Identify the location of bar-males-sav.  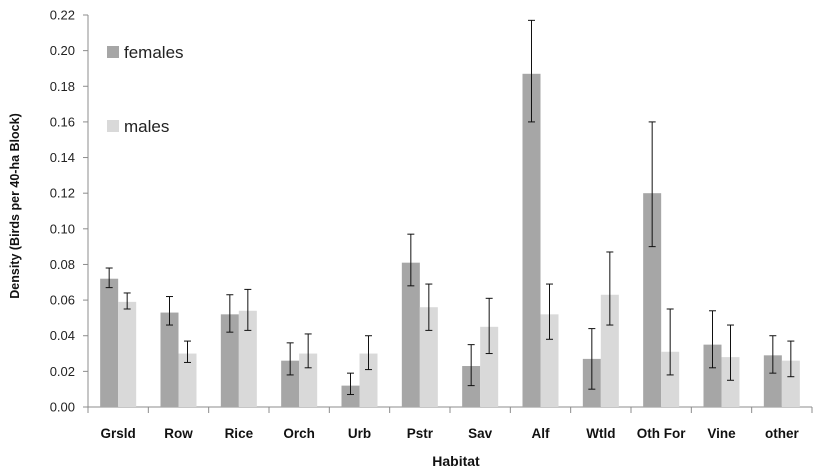
(489, 366).